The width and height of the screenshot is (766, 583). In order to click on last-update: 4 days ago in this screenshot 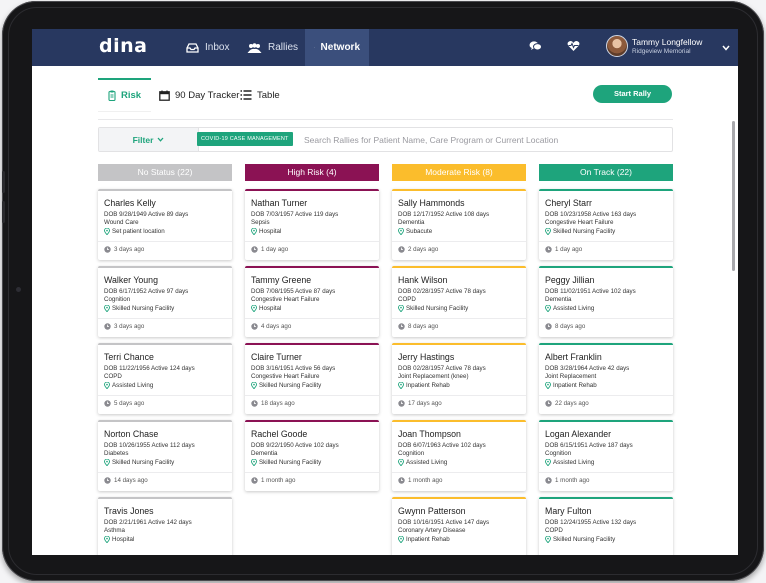, I will do `click(271, 326)`.